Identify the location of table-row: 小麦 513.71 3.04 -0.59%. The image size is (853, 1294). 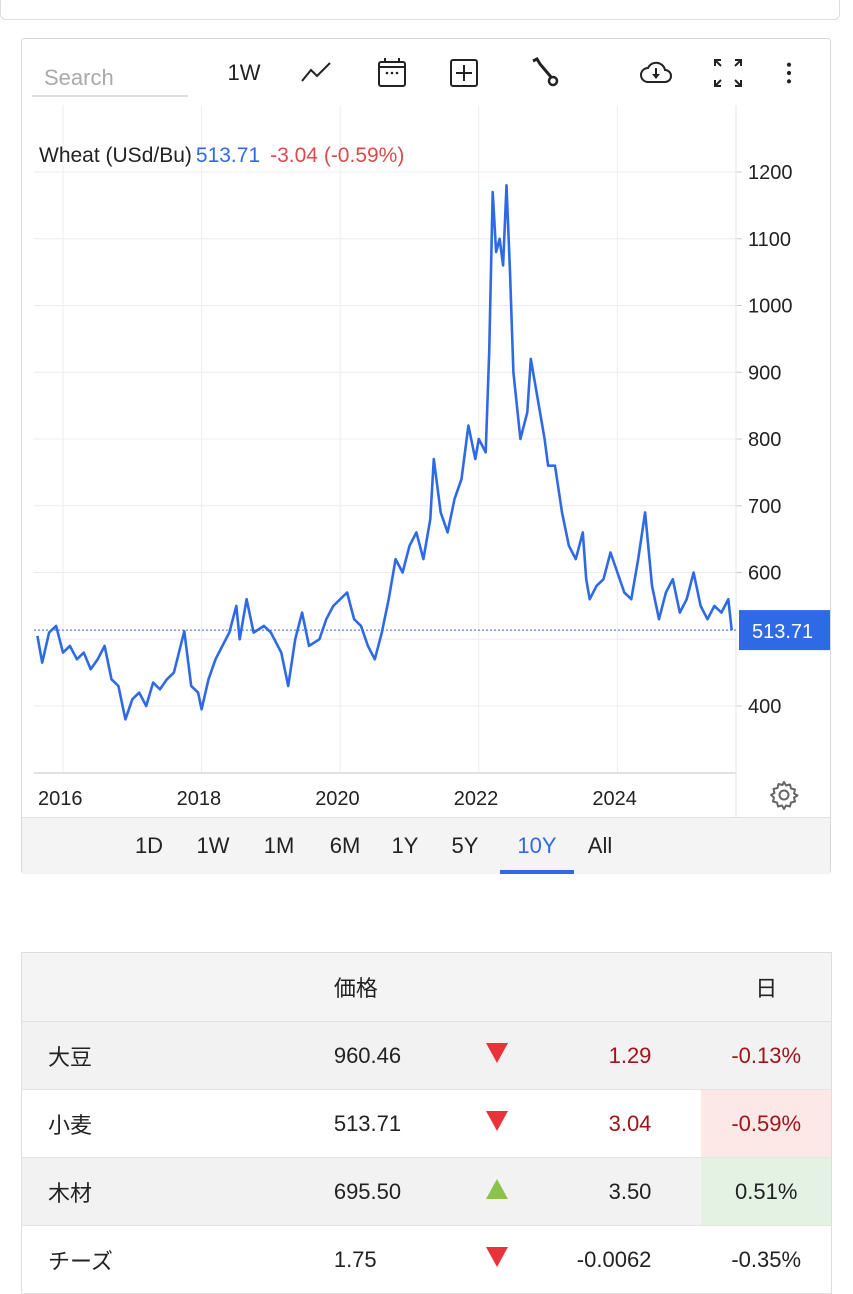
(426, 1123).